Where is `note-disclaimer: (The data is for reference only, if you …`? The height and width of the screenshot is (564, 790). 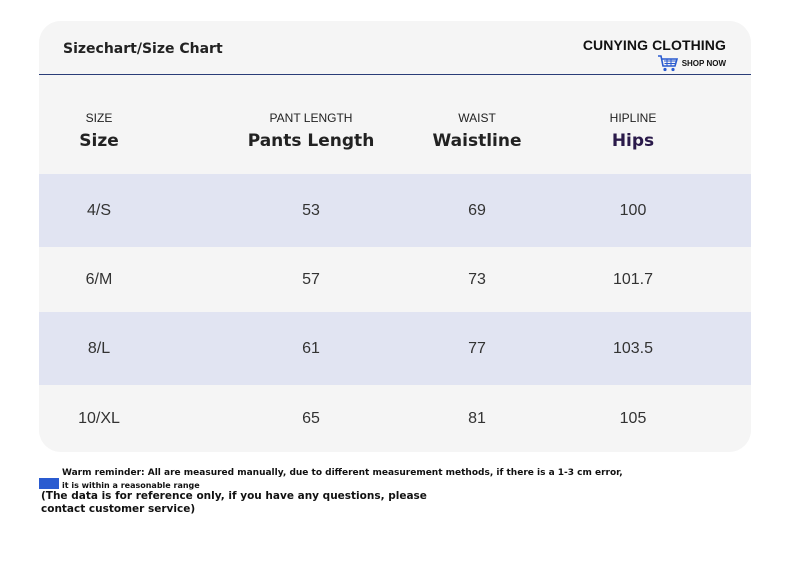
note-disclaimer: (The data is for reference only, if you … is located at coordinates (234, 502).